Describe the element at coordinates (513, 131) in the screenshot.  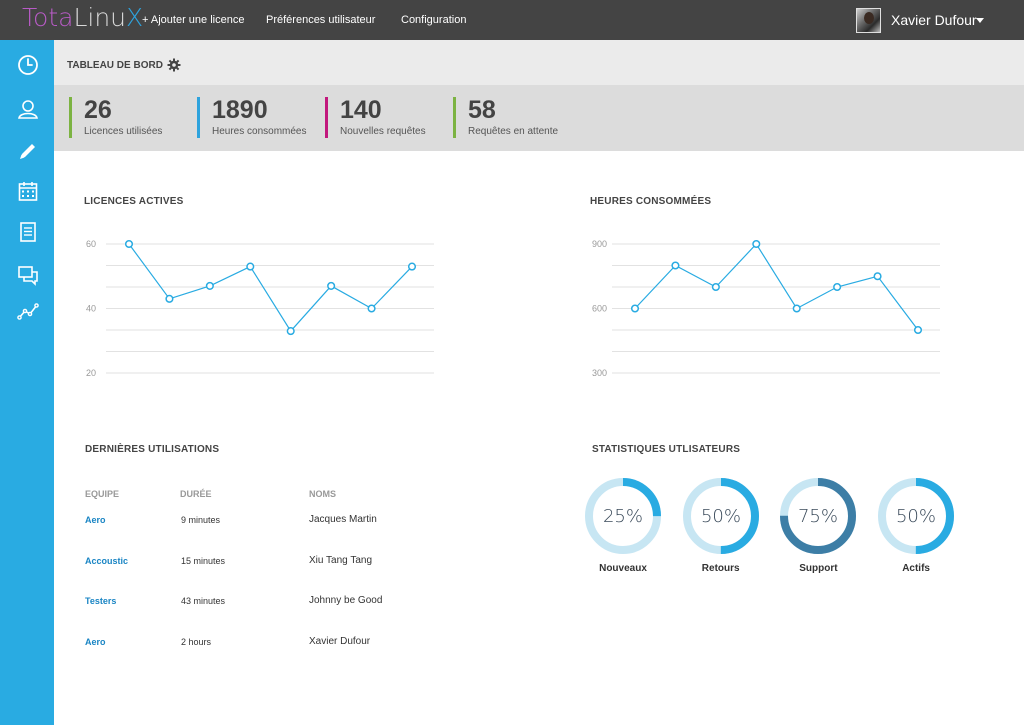
I see `stat-label: Requêtes en attente` at that location.